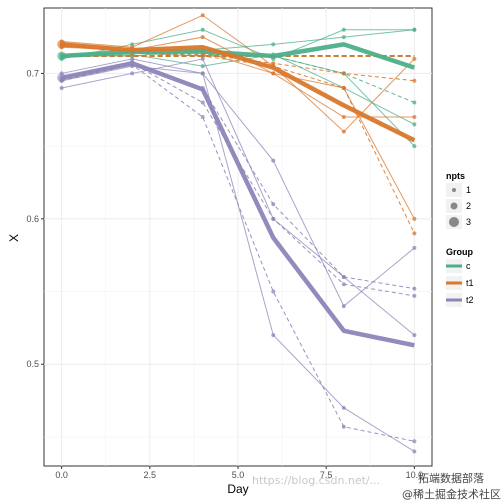  I want to click on mean-point-c, so click(62, 56).